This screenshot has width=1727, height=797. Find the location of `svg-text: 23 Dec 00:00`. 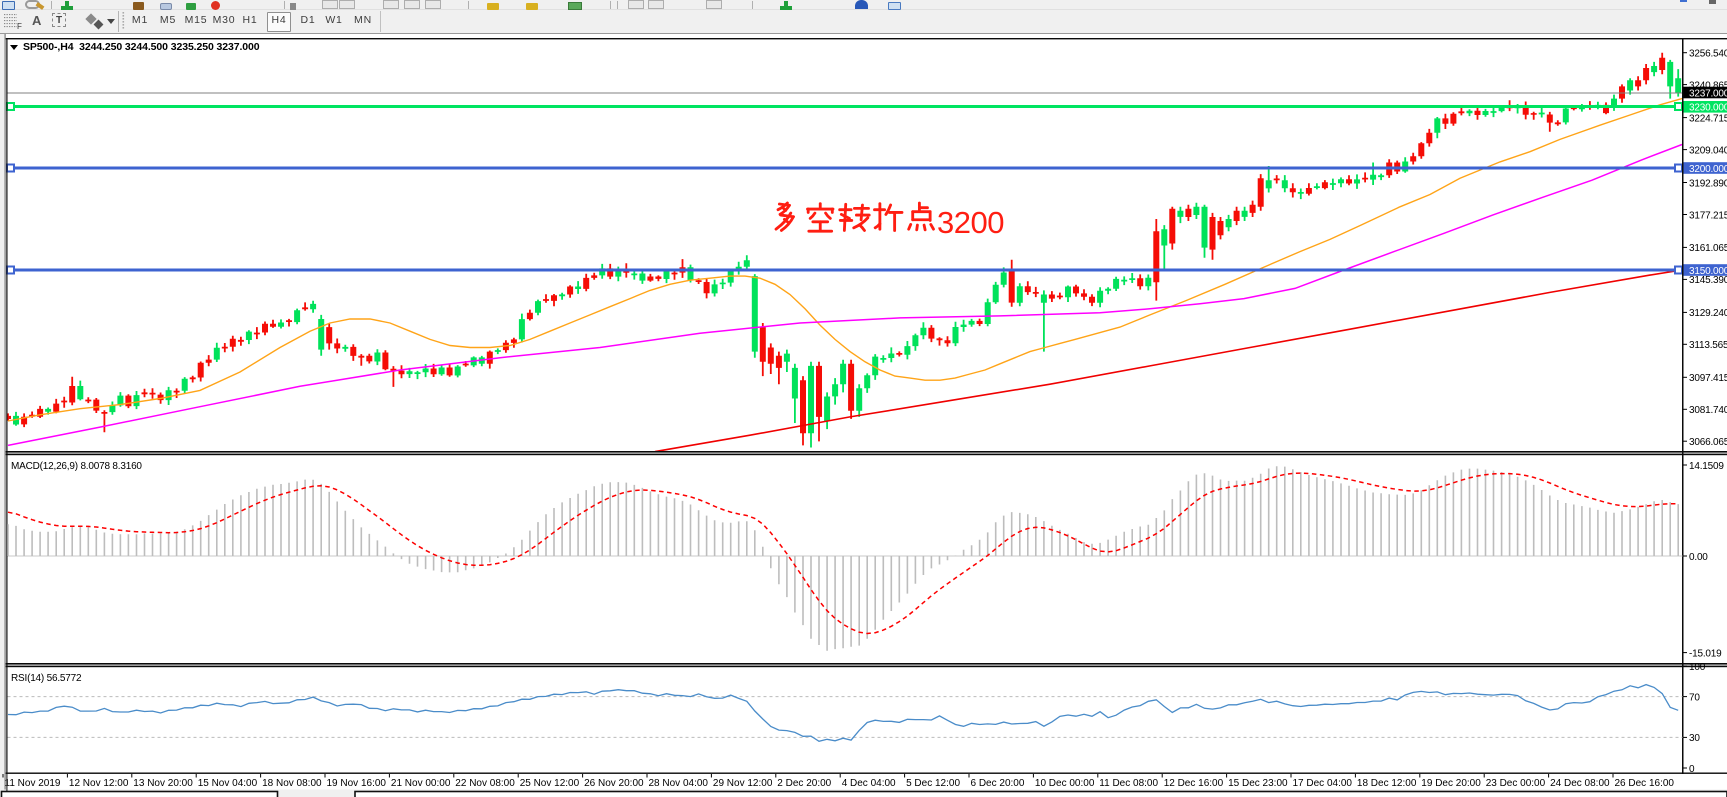

svg-text: 23 Dec 00:00 is located at coordinates (1516, 783).